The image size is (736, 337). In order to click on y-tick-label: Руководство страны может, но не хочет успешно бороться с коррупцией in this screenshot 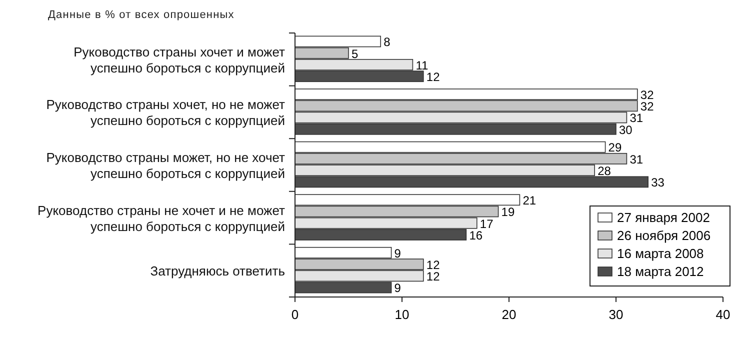, I will do `click(166, 165)`.